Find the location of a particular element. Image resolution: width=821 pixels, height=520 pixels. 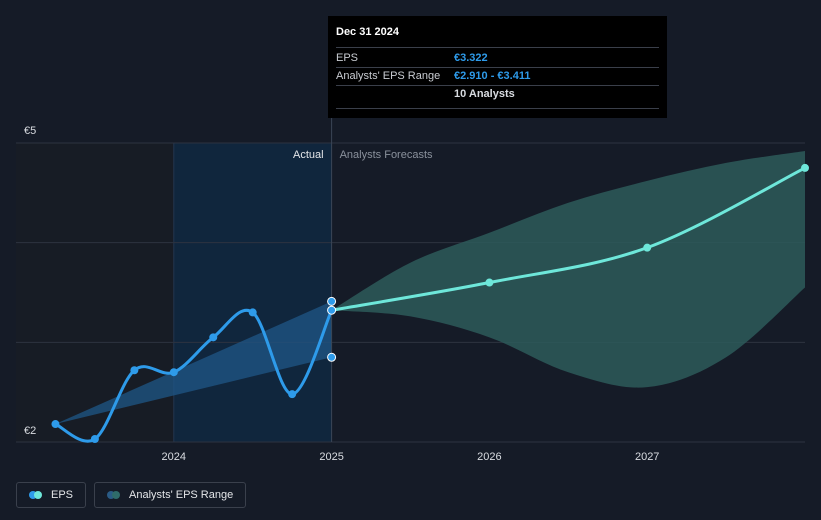

range-swatch-icon is located at coordinates (114, 495).